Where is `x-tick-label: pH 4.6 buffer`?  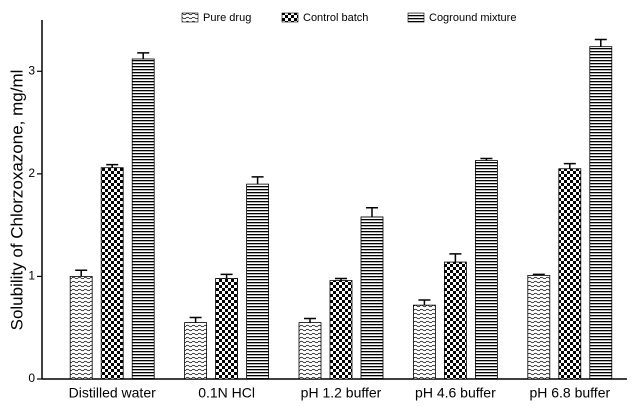 x-tick-label: pH 4.6 buffer is located at coordinates (455, 393).